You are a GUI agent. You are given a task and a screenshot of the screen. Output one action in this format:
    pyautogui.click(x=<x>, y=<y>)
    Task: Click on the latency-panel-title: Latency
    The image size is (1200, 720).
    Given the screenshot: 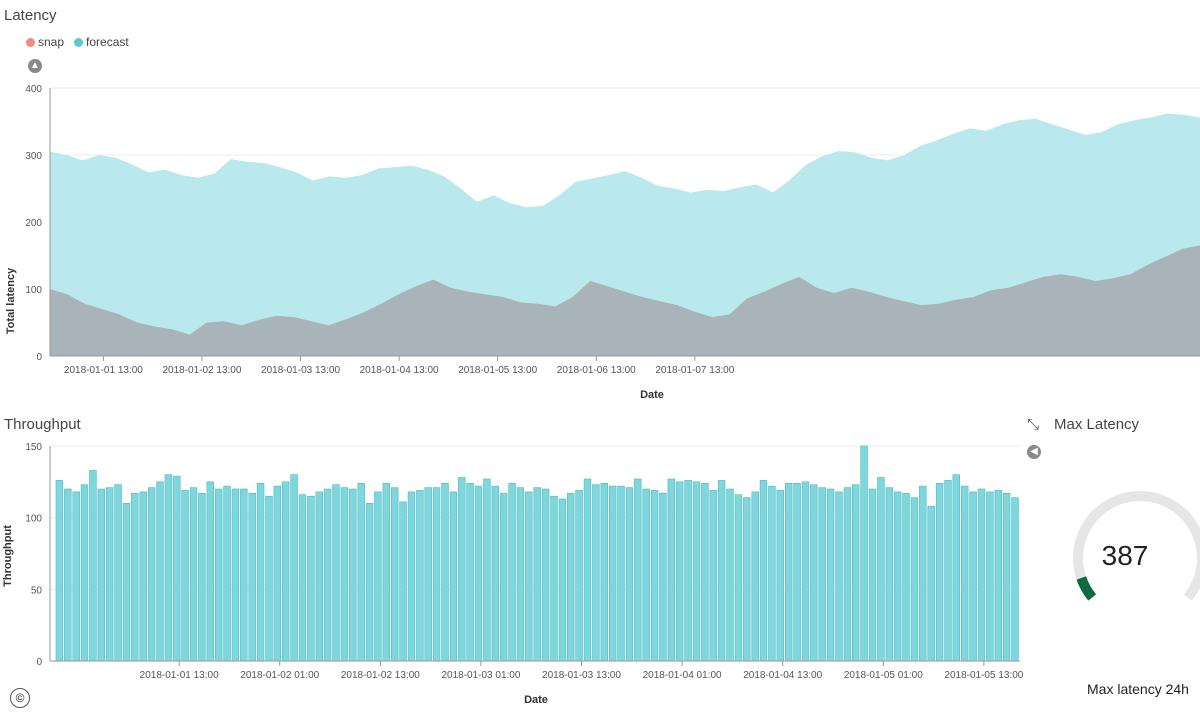 What is the action you would take?
    pyautogui.click(x=30, y=15)
    